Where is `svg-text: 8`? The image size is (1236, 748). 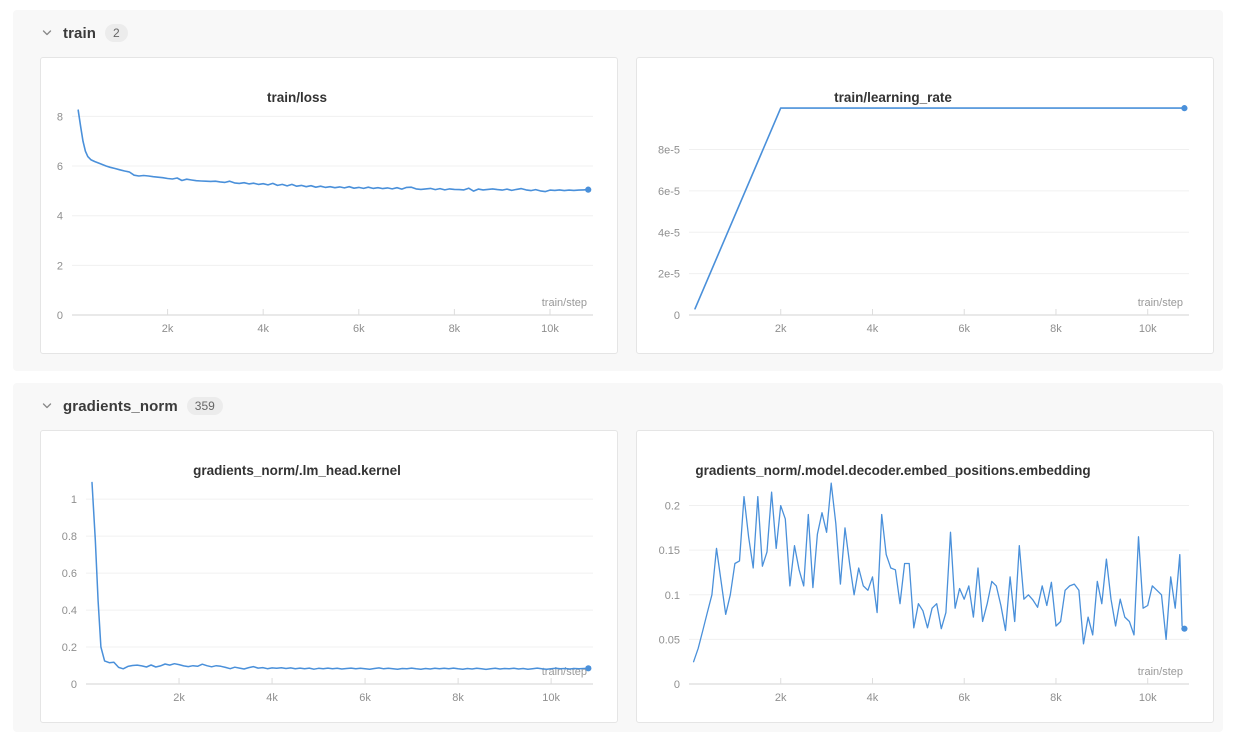 svg-text: 8 is located at coordinates (60, 117).